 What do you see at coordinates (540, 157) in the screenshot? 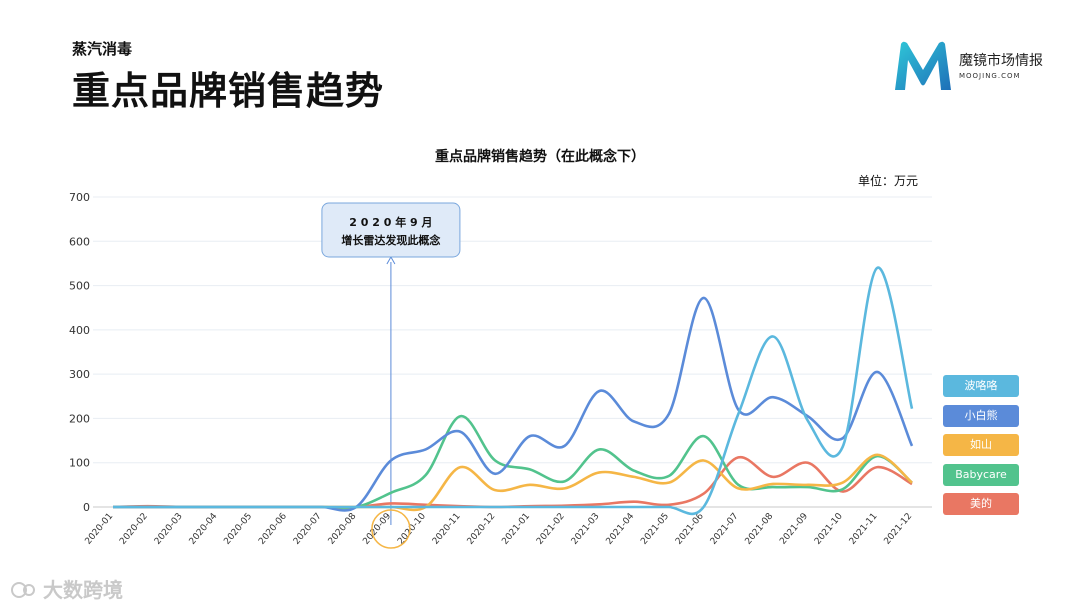
I see `chart-title: 重点品牌销售趋势（在此概念下）` at bounding box center [540, 157].